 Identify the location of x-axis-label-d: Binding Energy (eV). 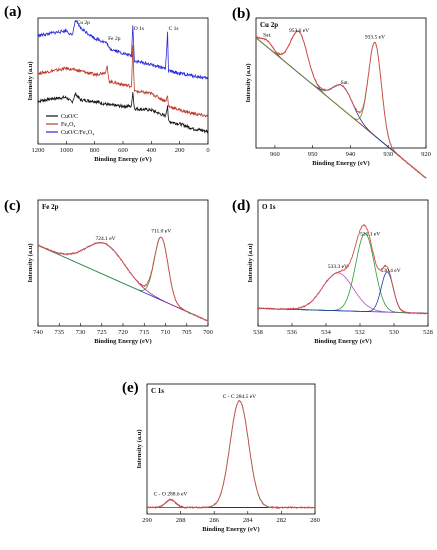
(342, 341).